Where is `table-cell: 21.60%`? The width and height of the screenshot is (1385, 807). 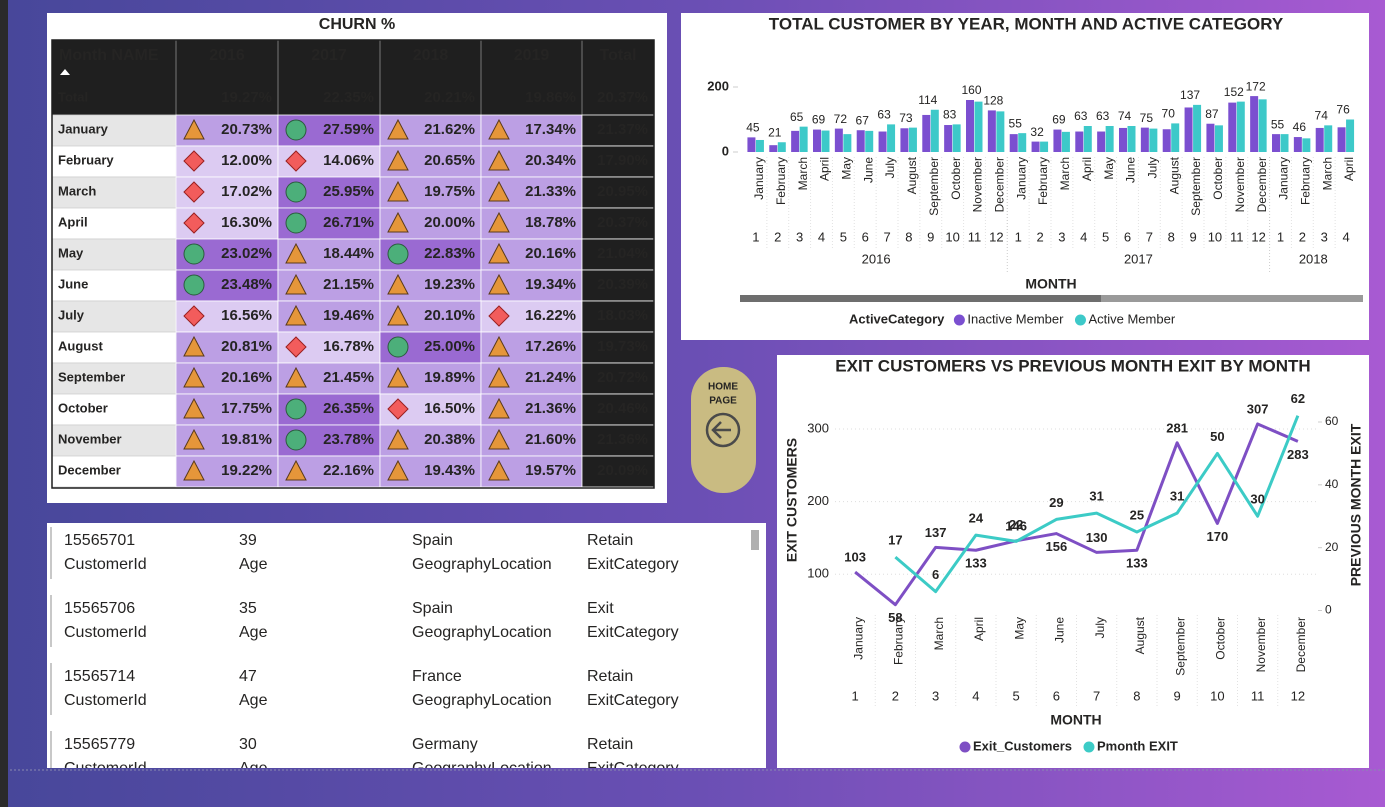 table-cell: 21.60% is located at coordinates (550, 439).